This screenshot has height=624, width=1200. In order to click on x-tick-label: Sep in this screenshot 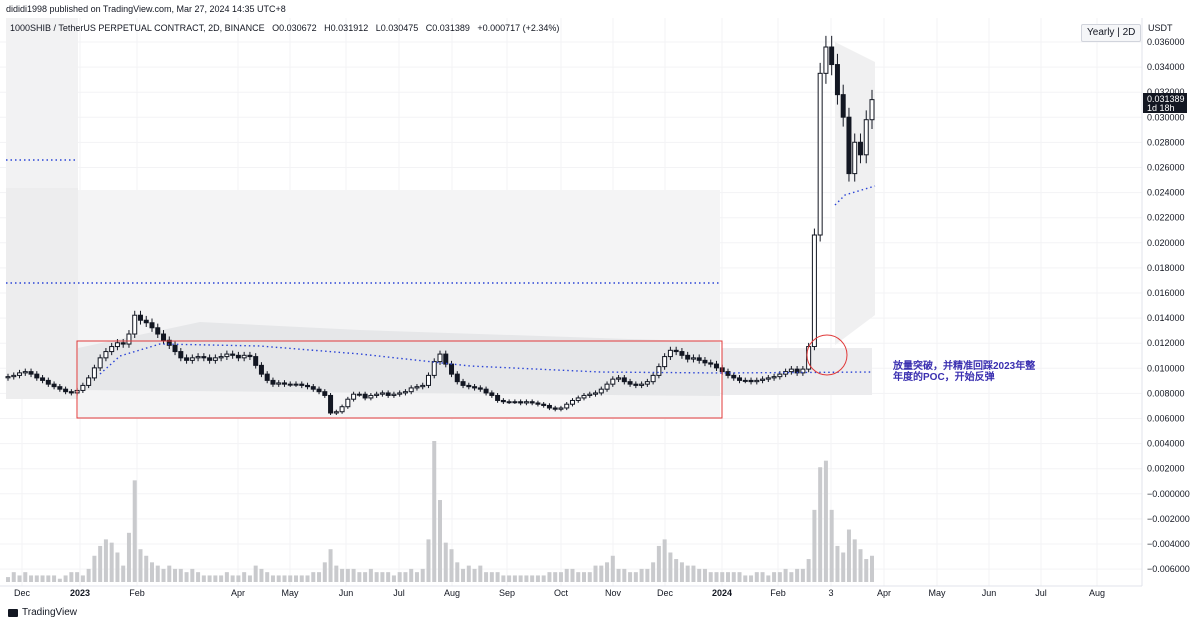, I will do `click(507, 593)`.